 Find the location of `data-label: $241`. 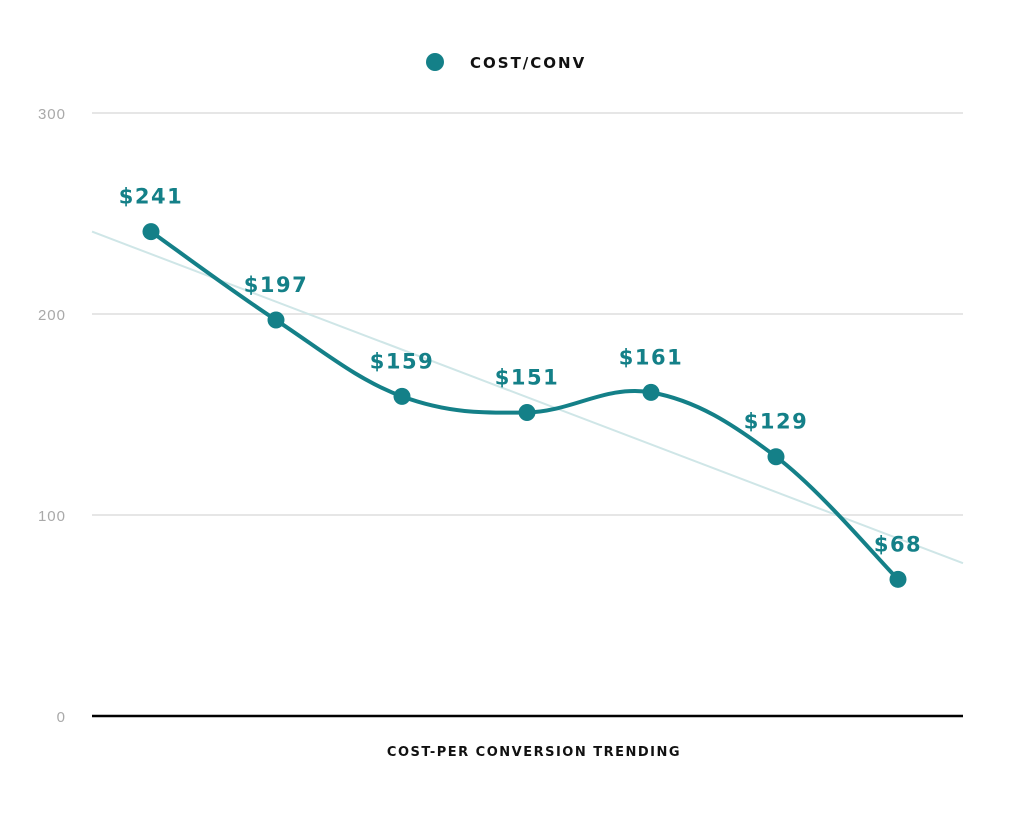

data-label: $241 is located at coordinates (151, 197).